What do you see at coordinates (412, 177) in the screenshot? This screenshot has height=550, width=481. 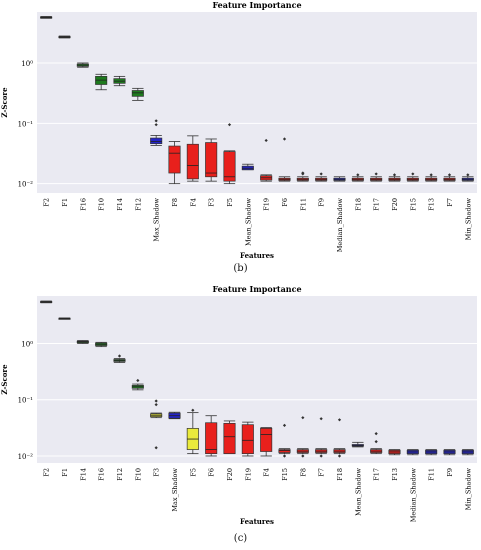 I see `box-F15` at bounding box center [412, 177].